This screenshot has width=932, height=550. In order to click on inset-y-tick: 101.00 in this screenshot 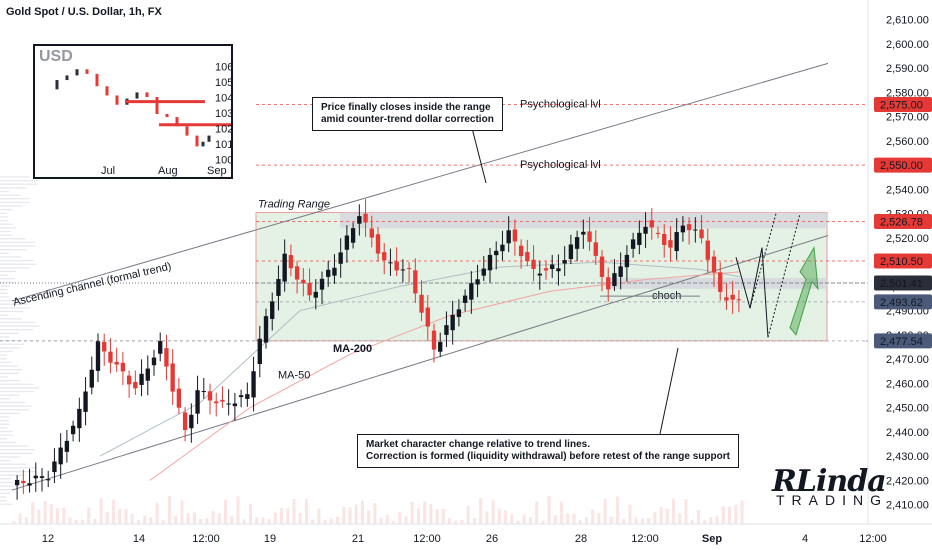, I will do `click(223, 145)`.